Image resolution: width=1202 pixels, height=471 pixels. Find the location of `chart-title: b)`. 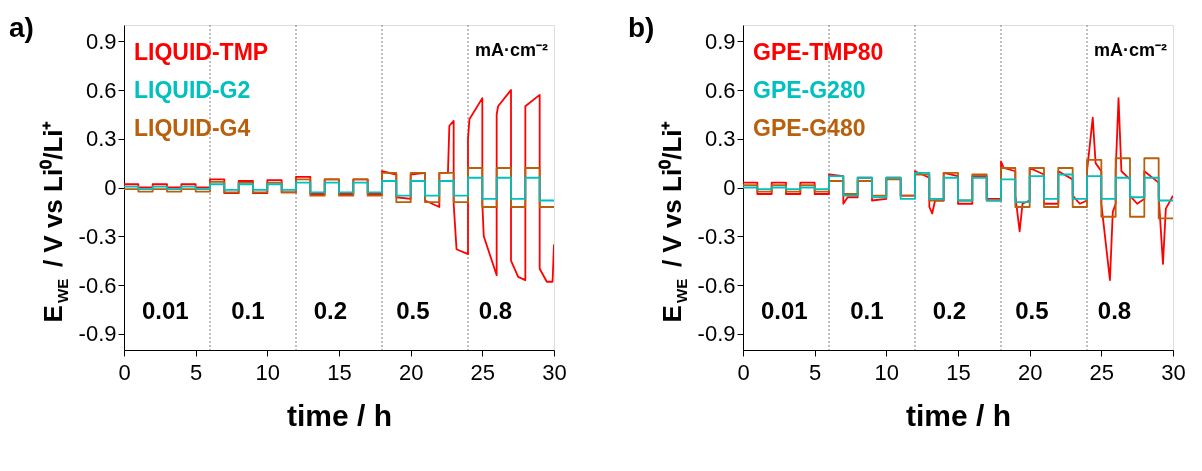

chart-title: b) is located at coordinates (641, 27).